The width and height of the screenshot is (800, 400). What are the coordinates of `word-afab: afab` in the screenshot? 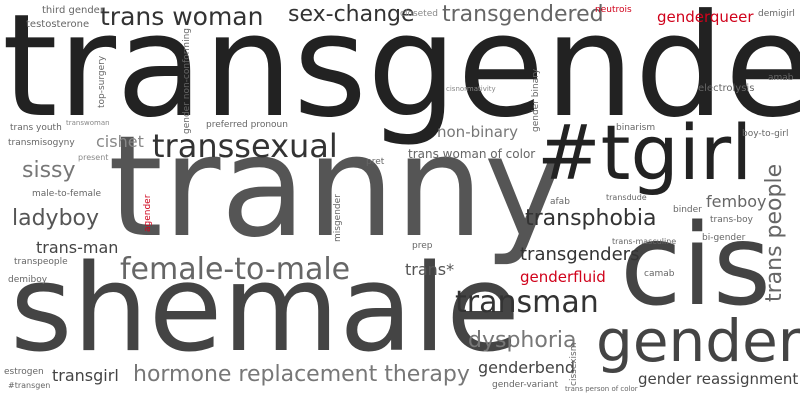 It's located at (560, 202).